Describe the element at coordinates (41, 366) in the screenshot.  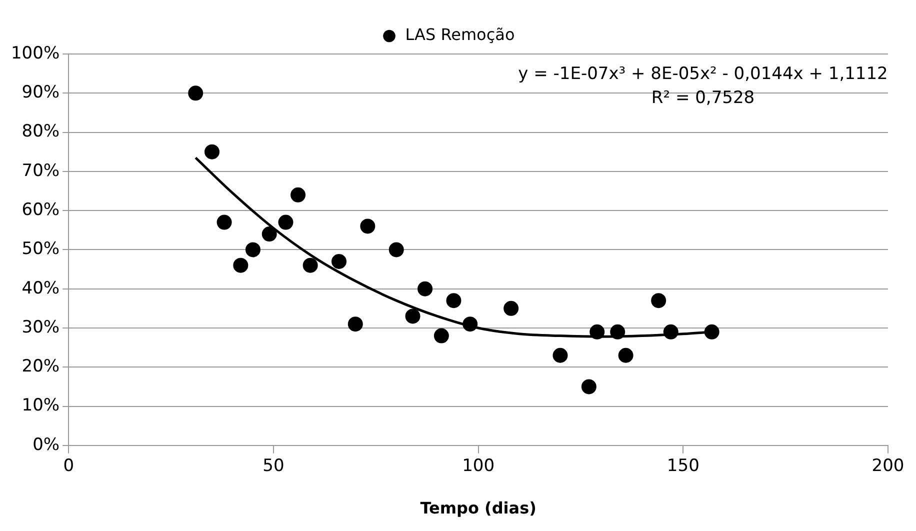
I see `y-tick-label: 20%` at that location.